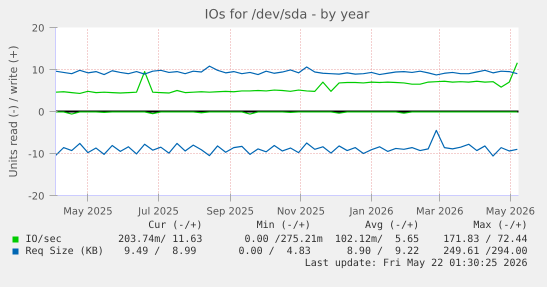  I want to click on y-axis-title: Units read (-) / write (+), so click(13, 111).